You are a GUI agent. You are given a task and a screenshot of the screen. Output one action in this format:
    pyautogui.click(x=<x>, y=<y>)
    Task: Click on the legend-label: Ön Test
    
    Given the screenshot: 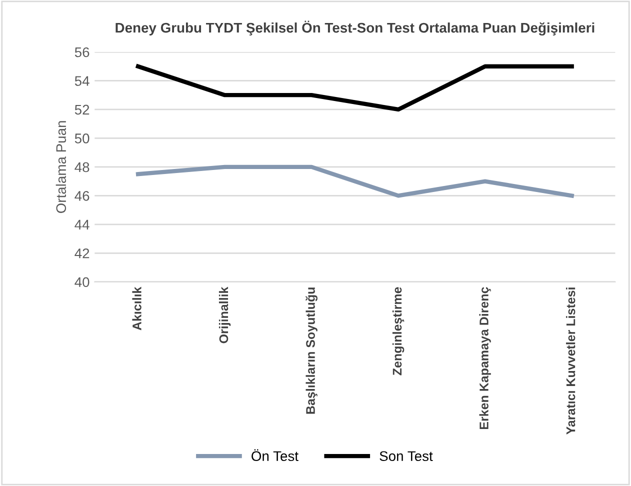 What is the action you would take?
    pyautogui.click(x=275, y=455)
    